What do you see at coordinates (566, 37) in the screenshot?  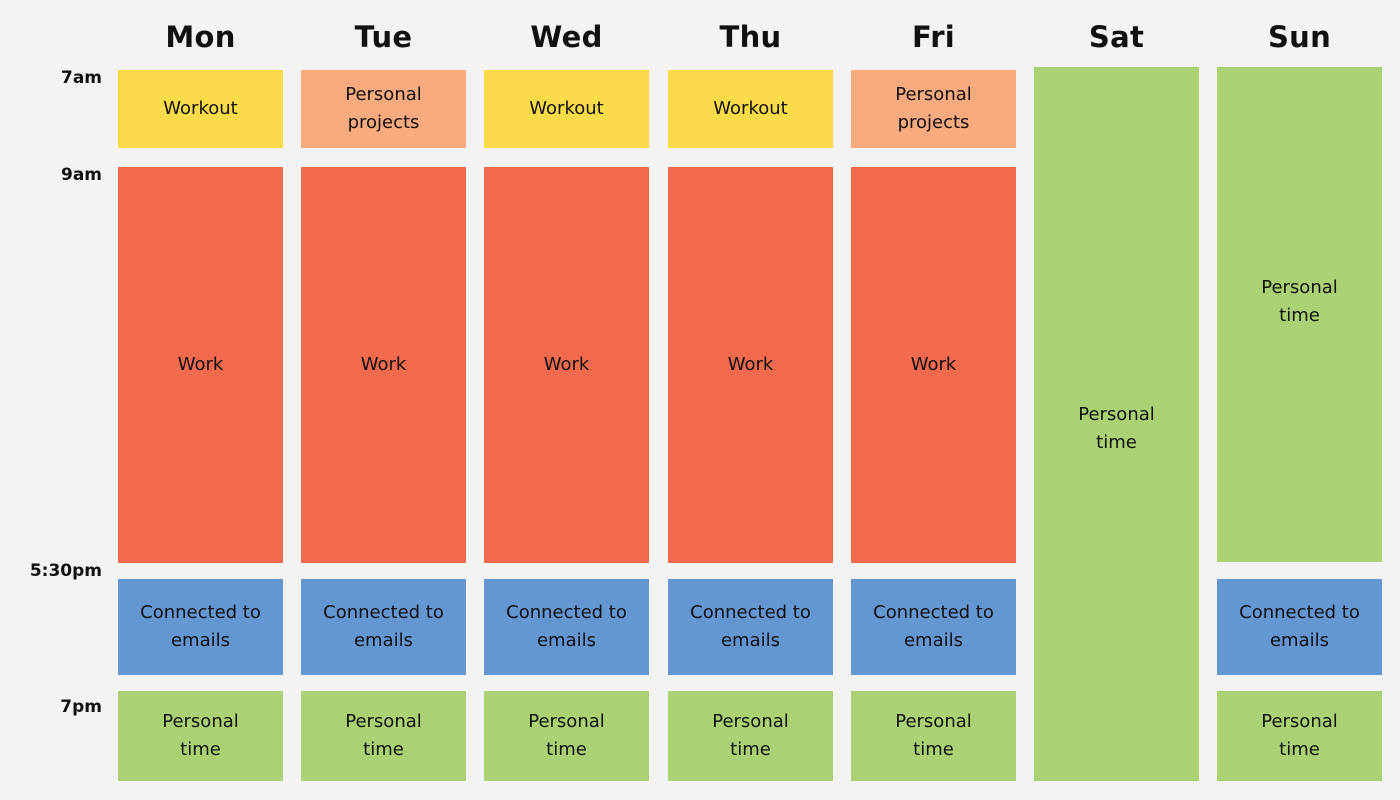 I see `day-header-wed: Wed` at bounding box center [566, 37].